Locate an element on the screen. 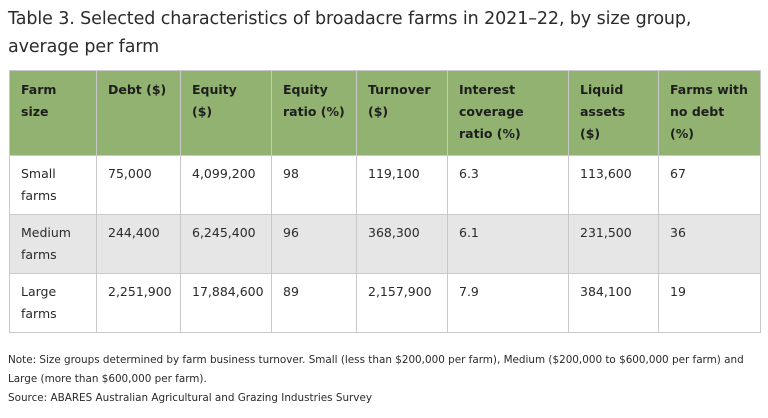 This screenshot has height=418, width=768. header-liquid-assets: Liquid assets ($) is located at coordinates (613, 113).